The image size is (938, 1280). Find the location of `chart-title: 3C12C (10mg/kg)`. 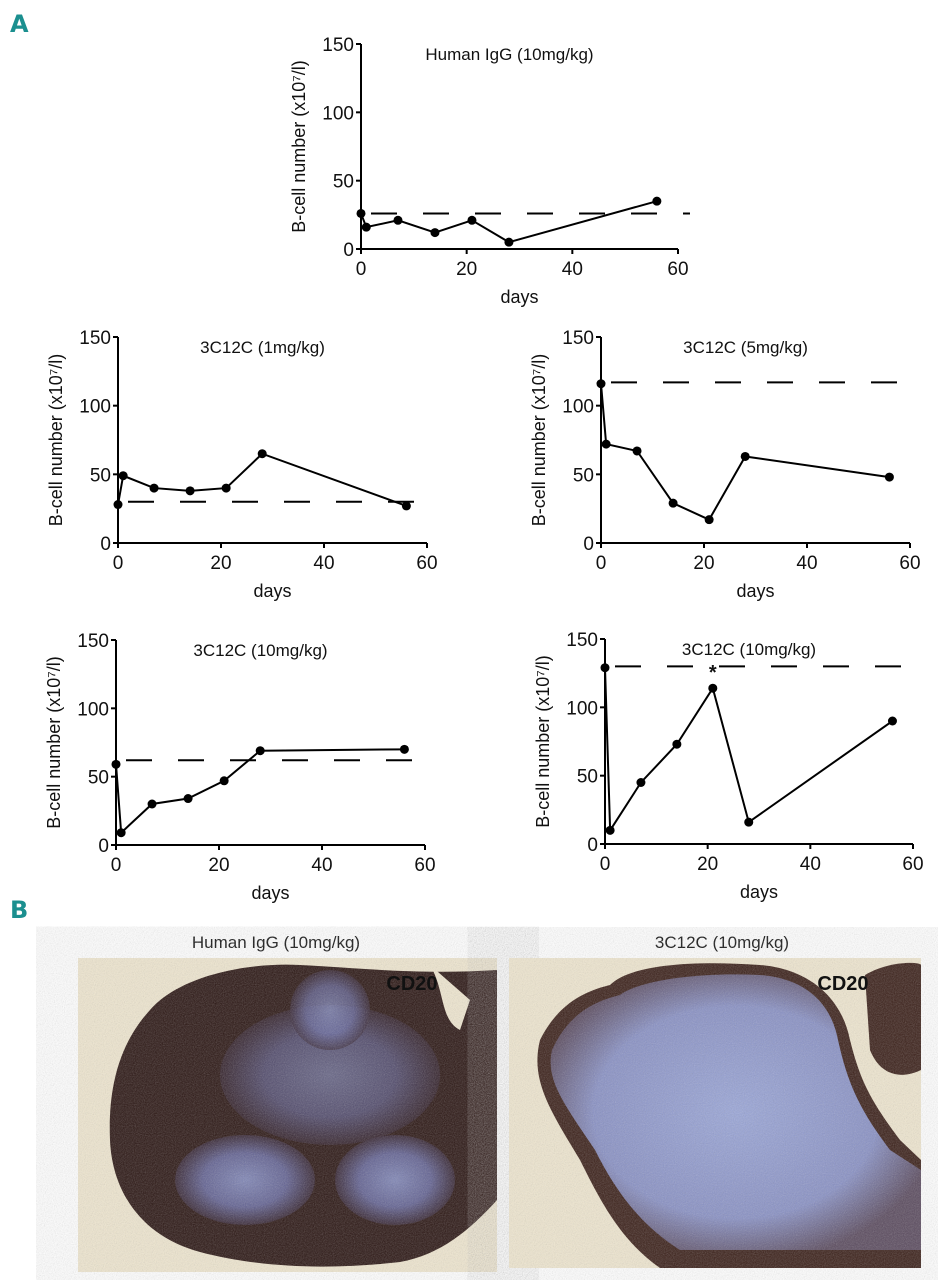

chart-title: 3C12C (10mg/kg) is located at coordinates (749, 649).